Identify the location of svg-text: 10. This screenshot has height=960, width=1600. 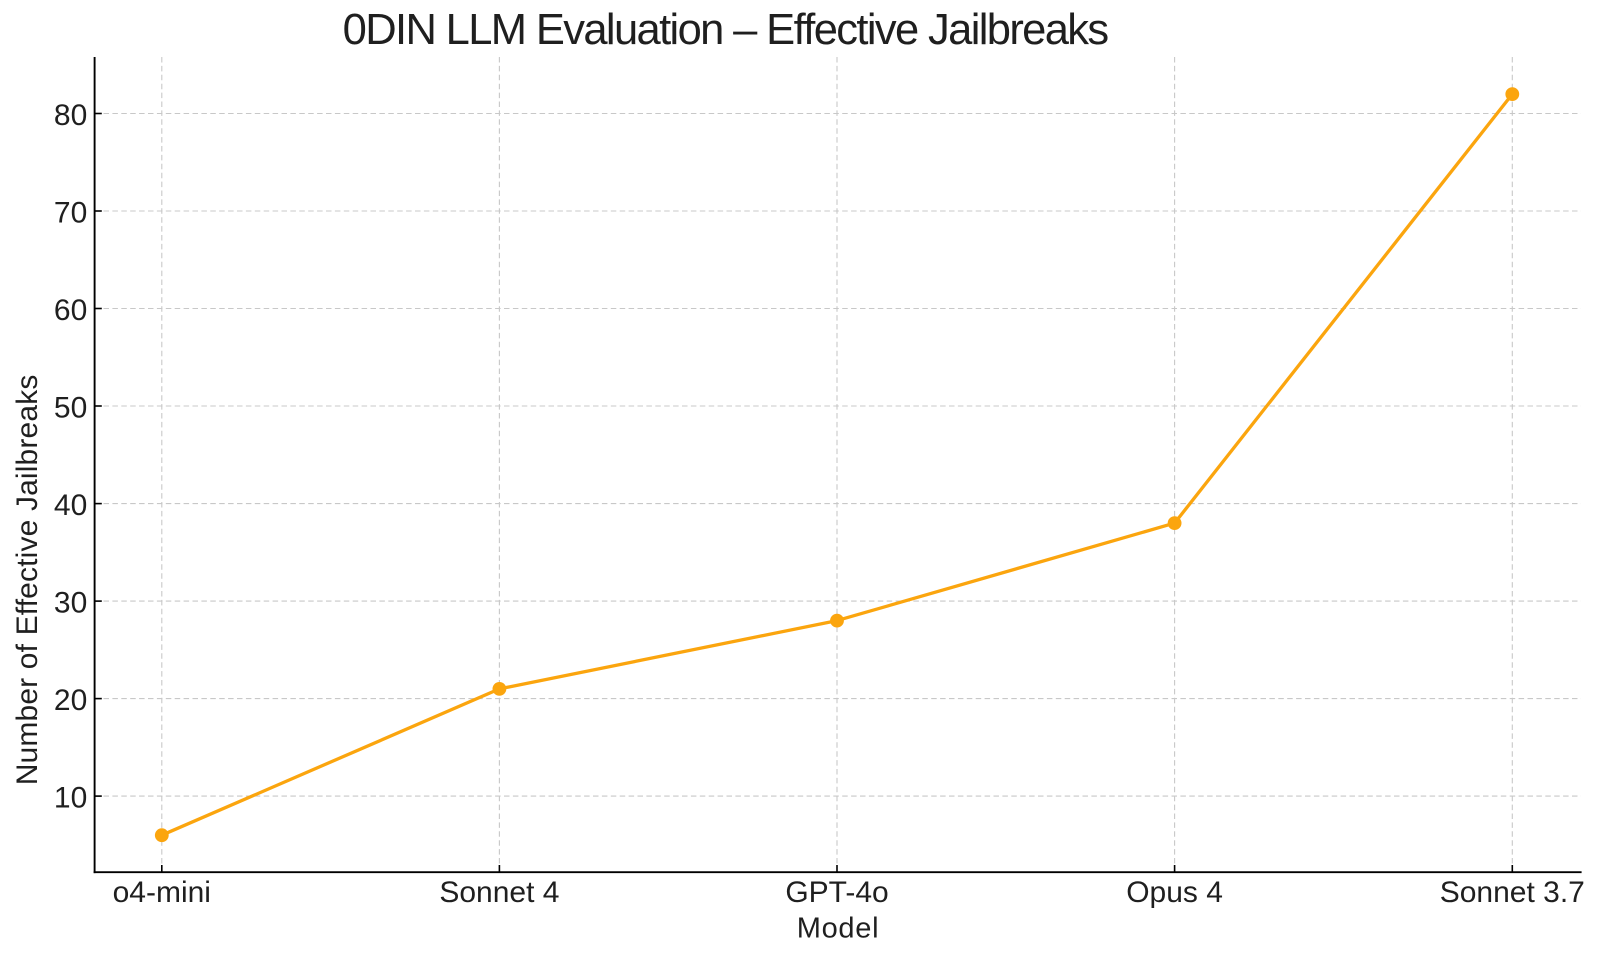
(70, 797).